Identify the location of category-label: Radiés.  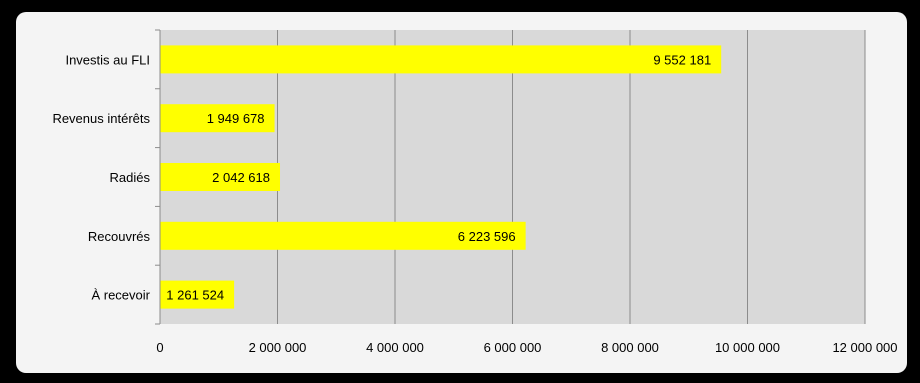
(130, 177).